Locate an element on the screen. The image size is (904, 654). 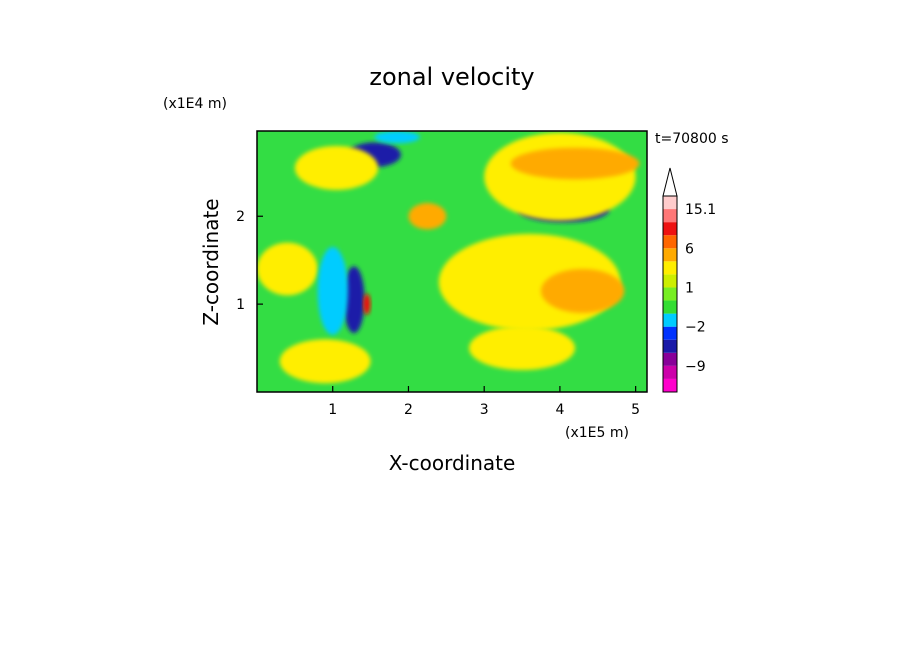
colorbar-tick-label: 6 is located at coordinates (689, 249).